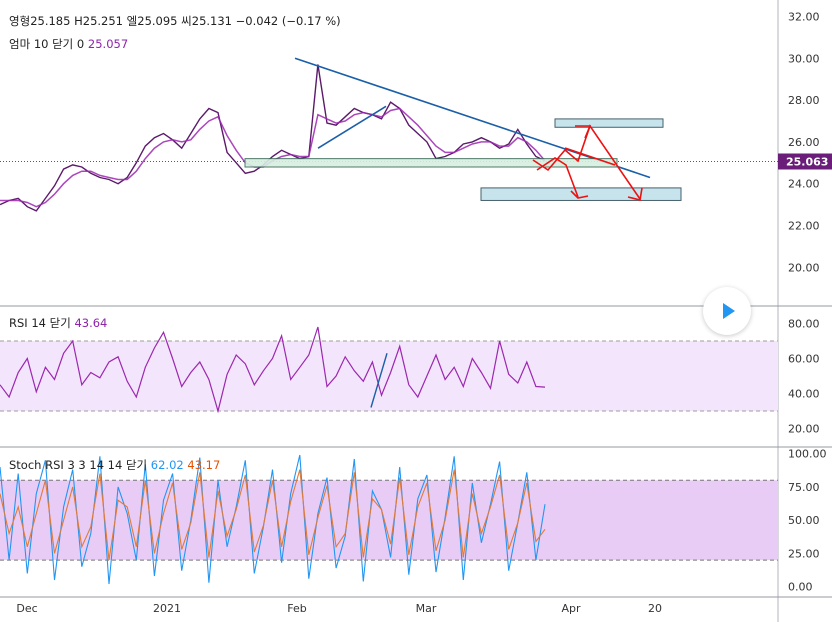 This screenshot has width=832, height=622. Describe the element at coordinates (26, 608) in the screenshot. I see `time-tick-label: Dec` at that location.